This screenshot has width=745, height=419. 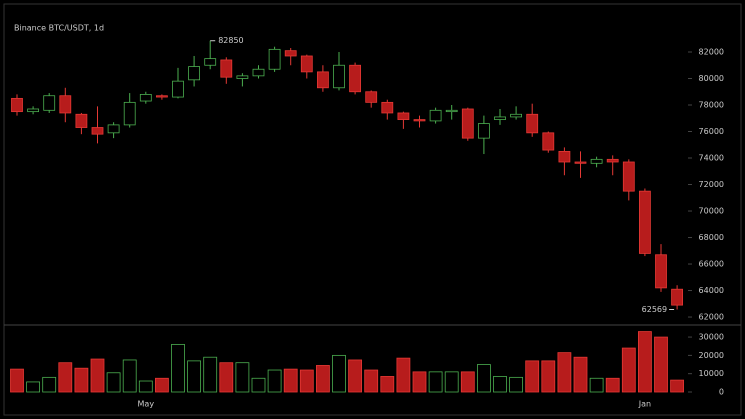 I want to click on annotation: 62569, so click(x=654, y=309).